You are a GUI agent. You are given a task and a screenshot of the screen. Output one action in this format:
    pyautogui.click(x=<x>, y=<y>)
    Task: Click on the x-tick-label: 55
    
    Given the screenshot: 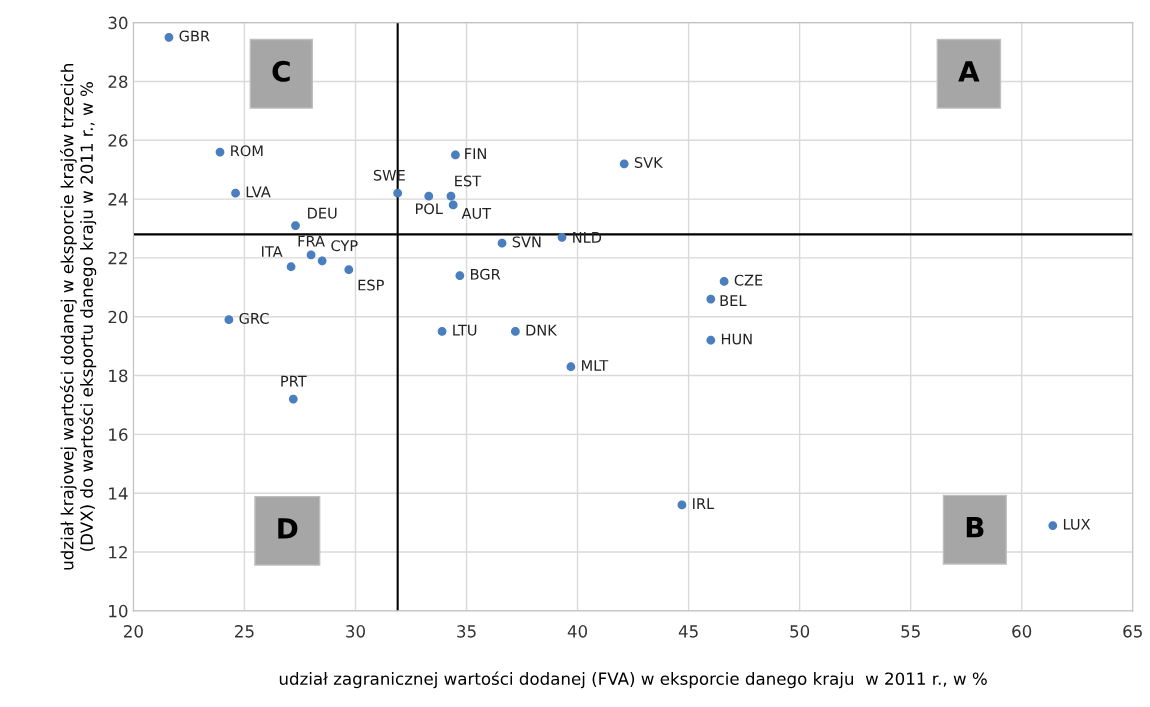 What is the action you would take?
    pyautogui.click(x=910, y=631)
    